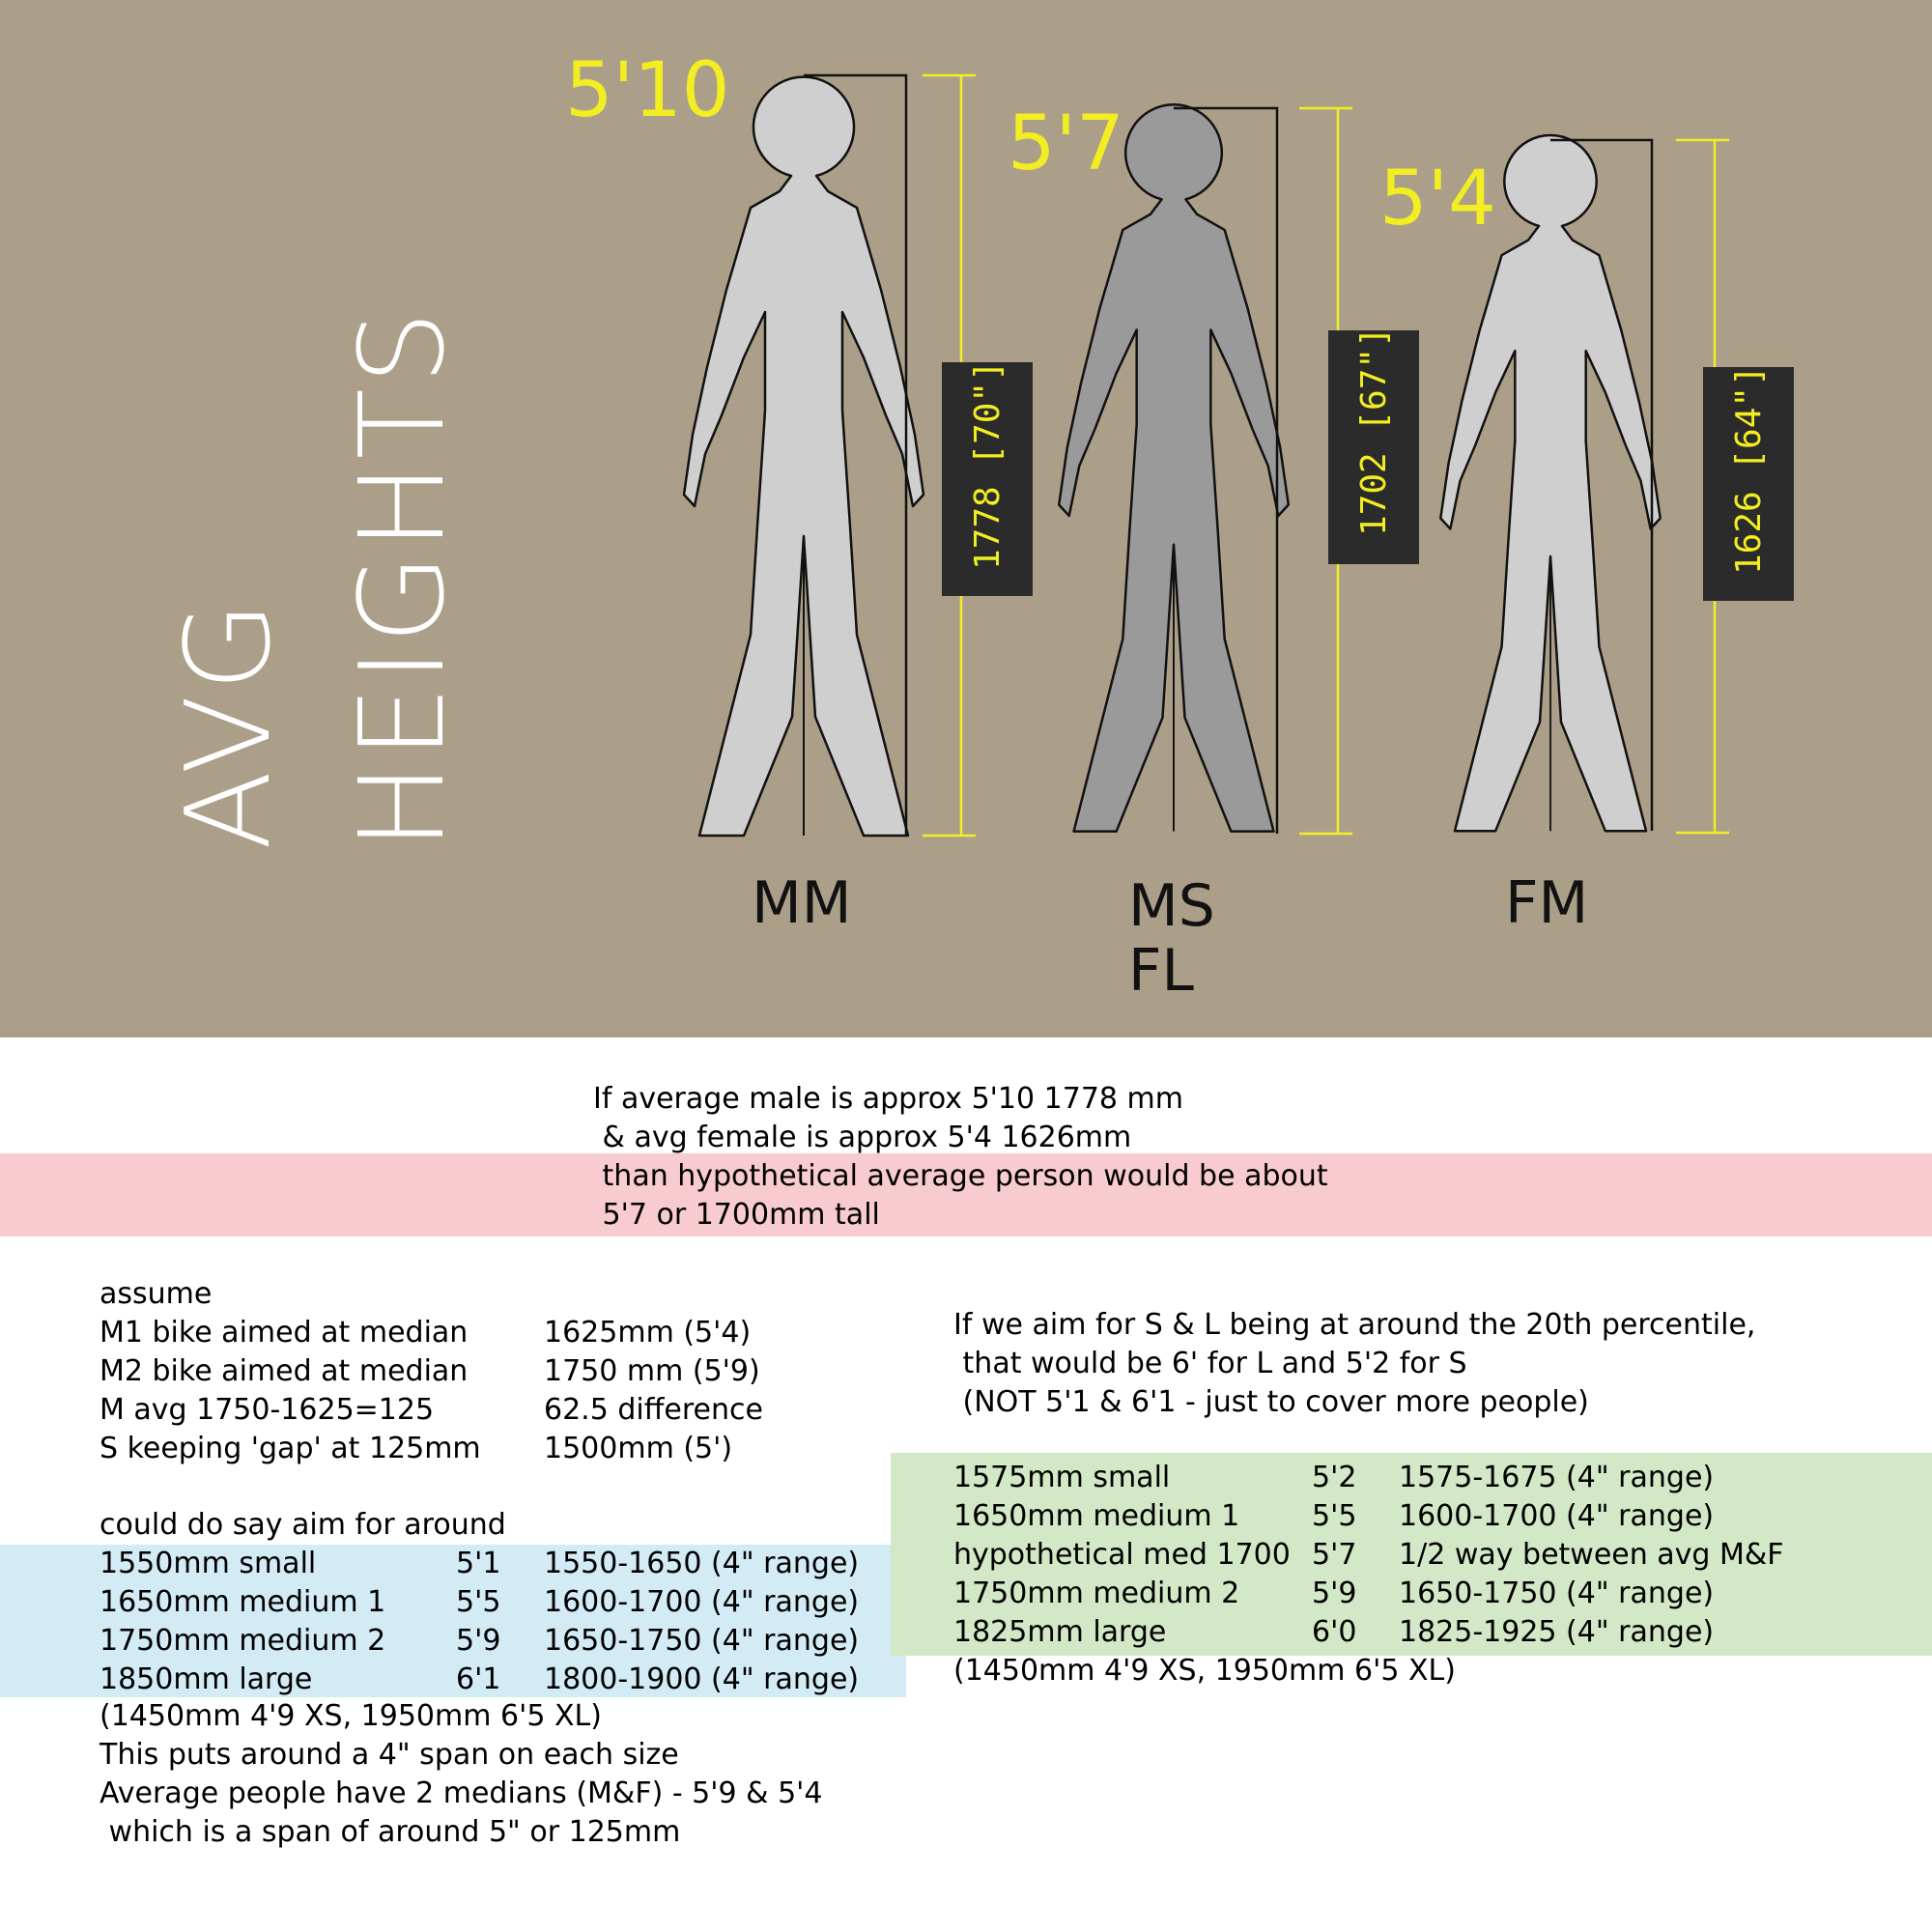 Image resolution: width=1932 pixels, height=1932 pixels. Describe the element at coordinates (702, 1641) in the screenshot. I see `plan-a-range: 1650-1750 (4" range)` at that location.